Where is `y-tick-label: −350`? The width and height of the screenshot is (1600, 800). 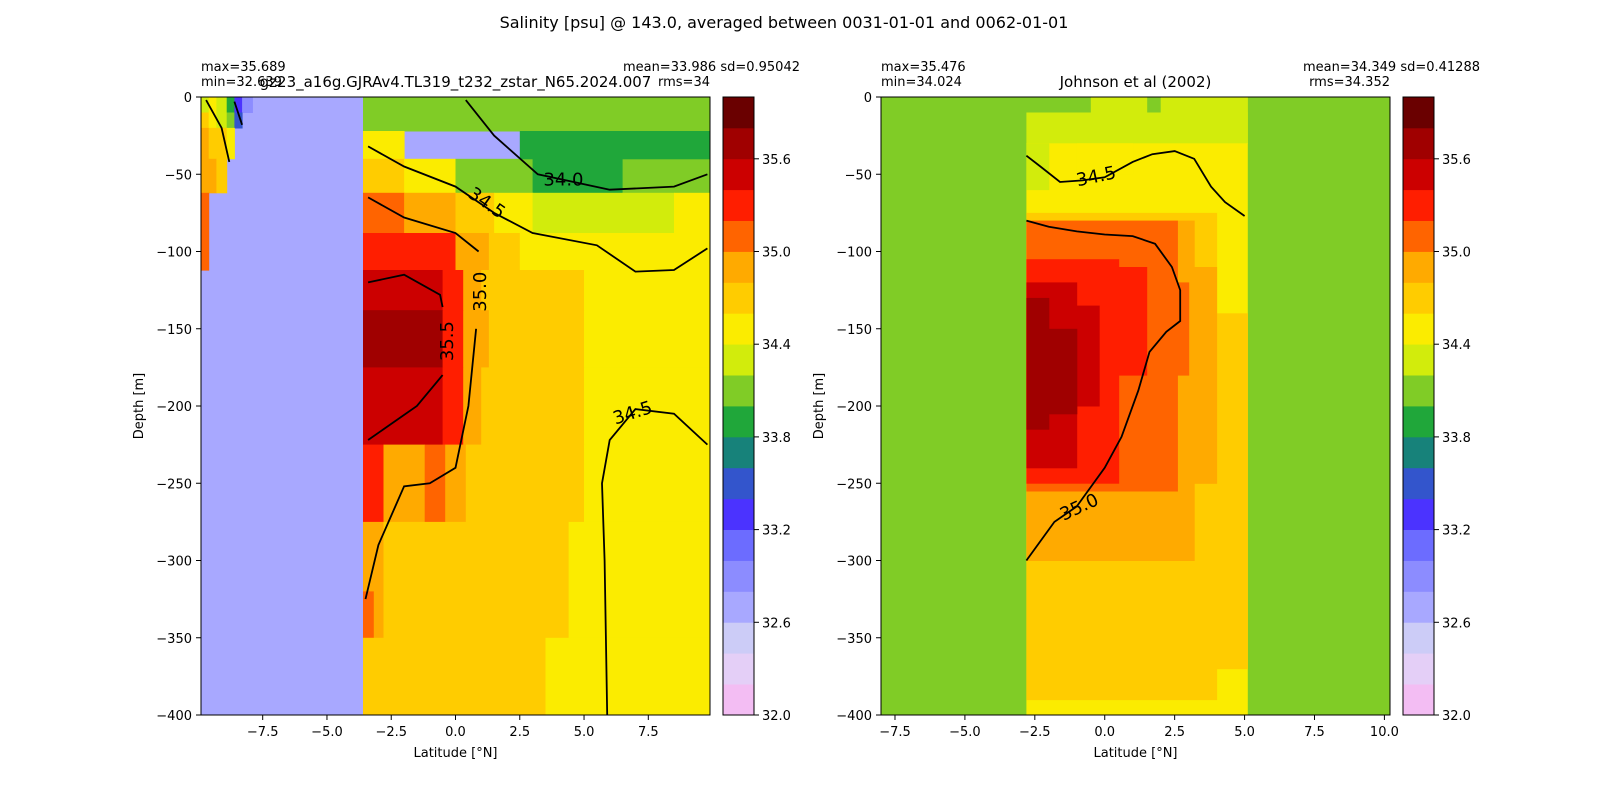
y-tick-label: −350 is located at coordinates (174, 639).